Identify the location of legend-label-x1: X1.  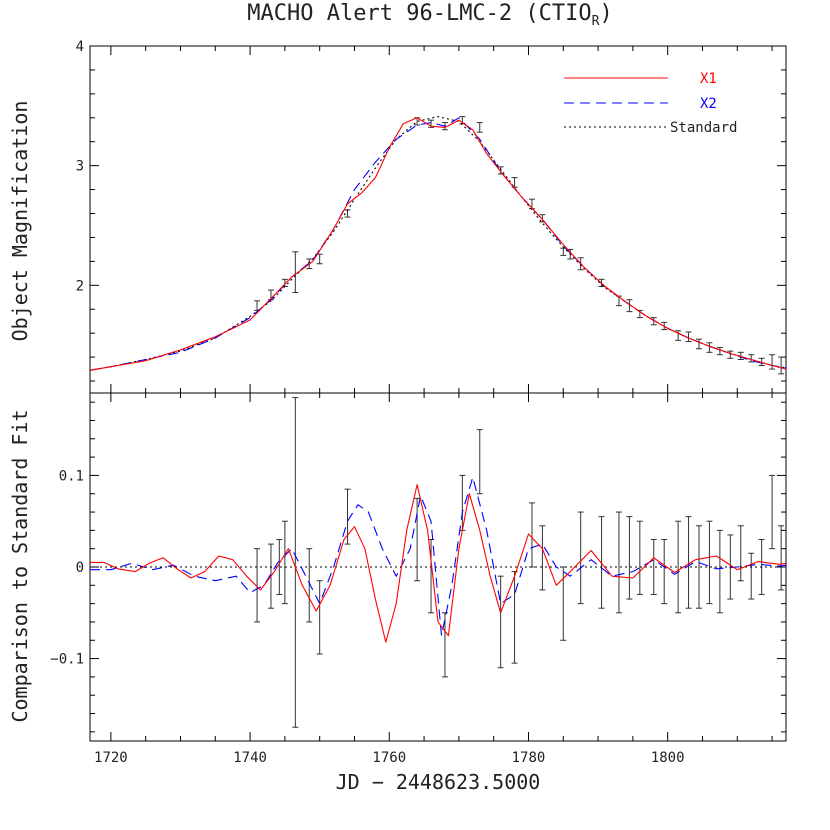
(708, 79).